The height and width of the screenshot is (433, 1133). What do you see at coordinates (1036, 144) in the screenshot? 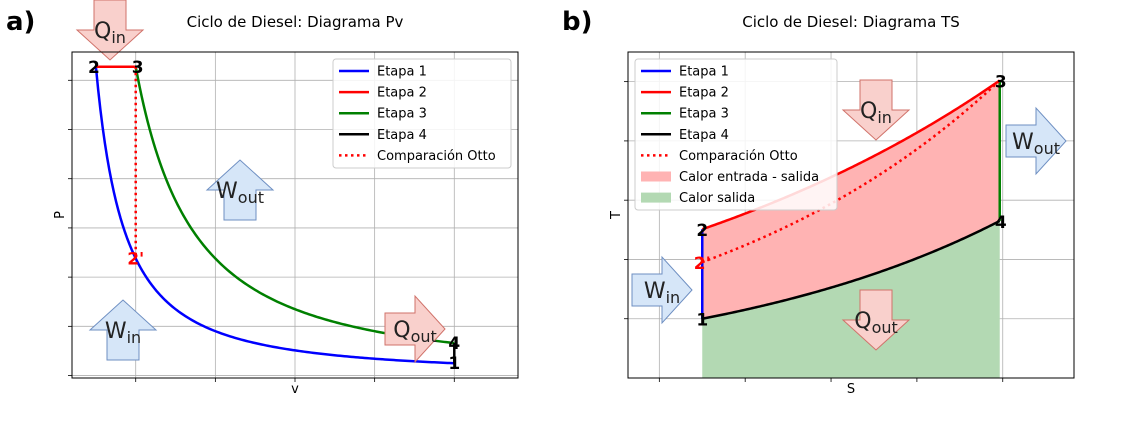
I see `w-out-arrow-label: Wout` at bounding box center [1036, 144].